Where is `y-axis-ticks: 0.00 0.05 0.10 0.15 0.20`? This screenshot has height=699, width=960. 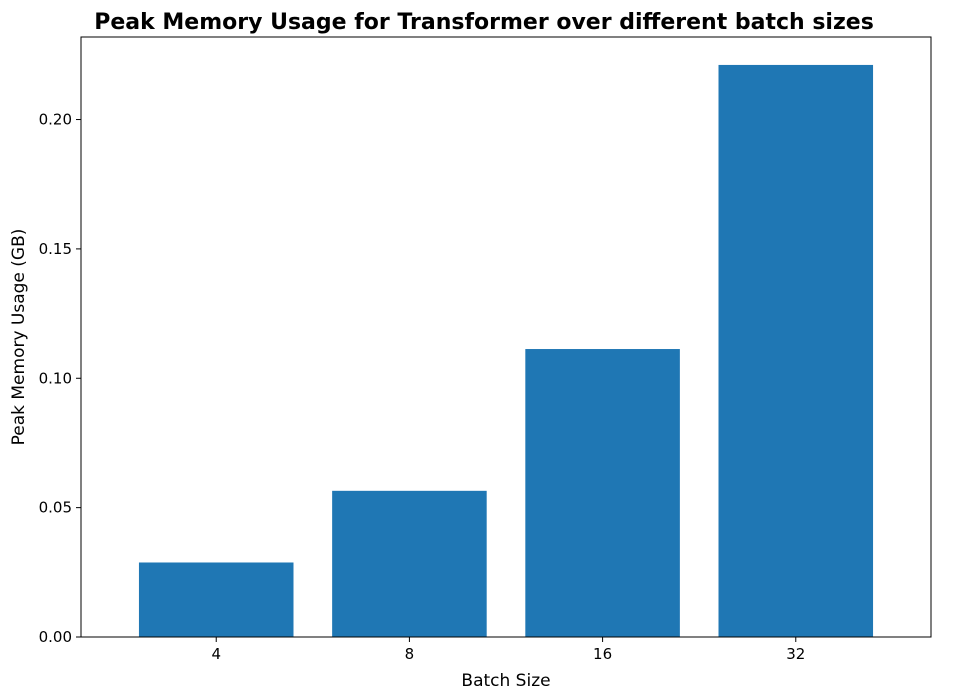 y-axis-ticks: 0.00 0.05 0.10 0.15 0.20 is located at coordinates (60, 378).